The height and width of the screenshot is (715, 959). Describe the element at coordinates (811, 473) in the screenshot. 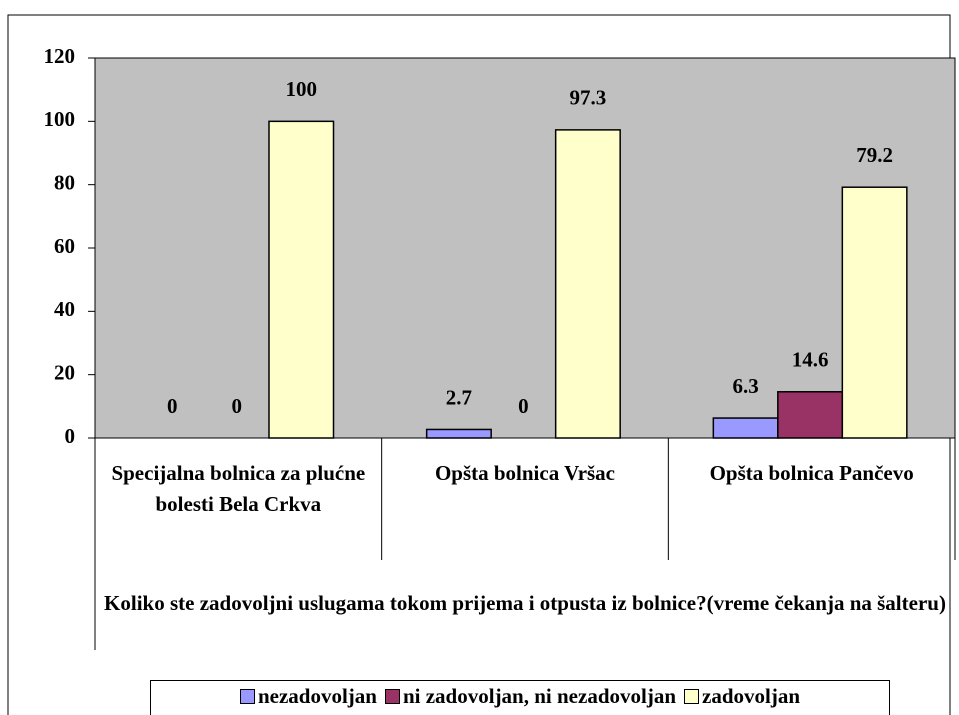

I see `x-tick-label: Opšta bolnica Pančevo` at that location.